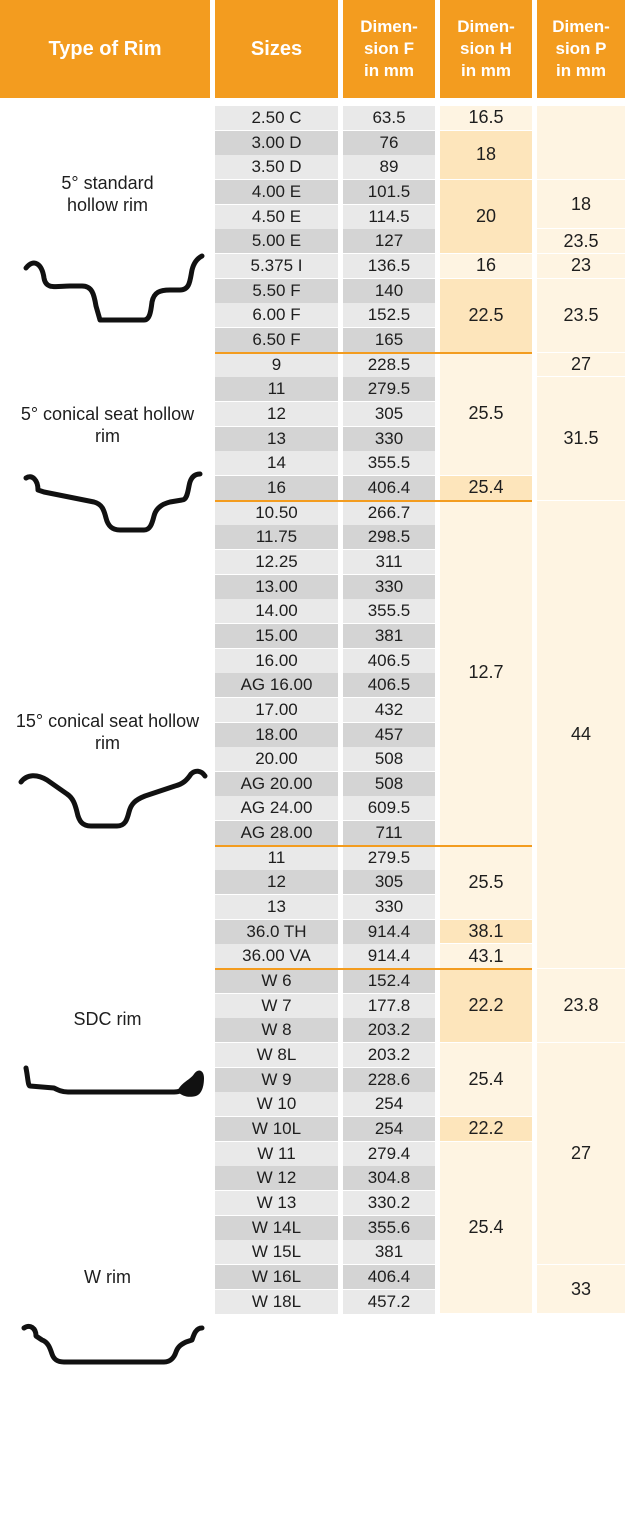 This screenshot has height=1526, width=625. Describe the element at coordinates (276, 1079) in the screenshot. I see `size-cell: W 9` at that location.